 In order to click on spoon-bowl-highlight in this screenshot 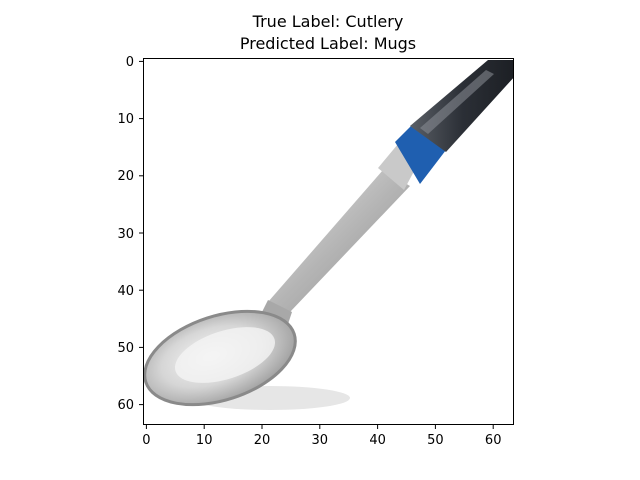, I will do `click(225, 355)`.